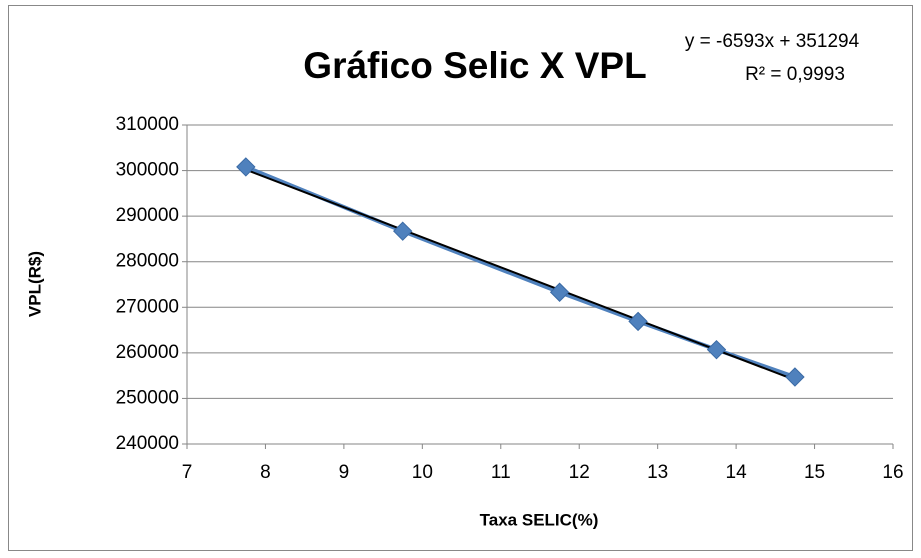 This screenshot has height=558, width=921. What do you see at coordinates (892, 472) in the screenshot?
I see `x-tick-label: 16` at bounding box center [892, 472].